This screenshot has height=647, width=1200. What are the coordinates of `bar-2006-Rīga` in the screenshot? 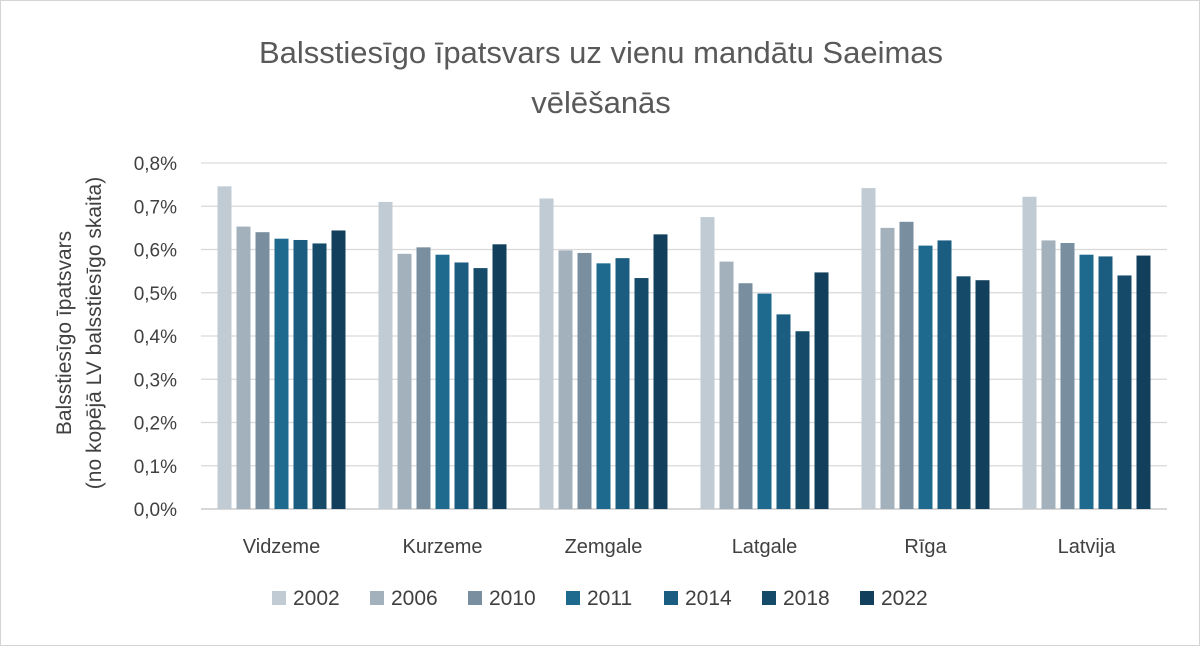 It's located at (887, 368).